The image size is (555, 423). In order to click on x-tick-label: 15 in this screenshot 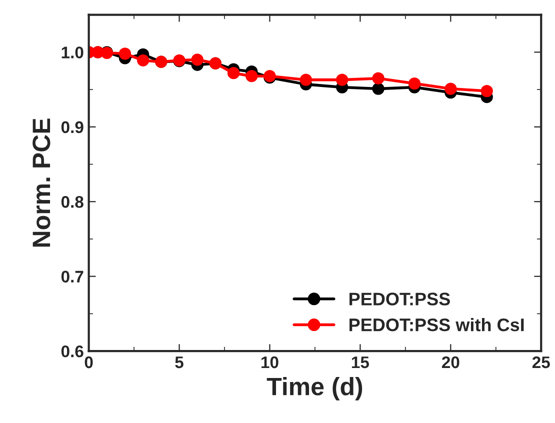, I will do `click(360, 362)`.